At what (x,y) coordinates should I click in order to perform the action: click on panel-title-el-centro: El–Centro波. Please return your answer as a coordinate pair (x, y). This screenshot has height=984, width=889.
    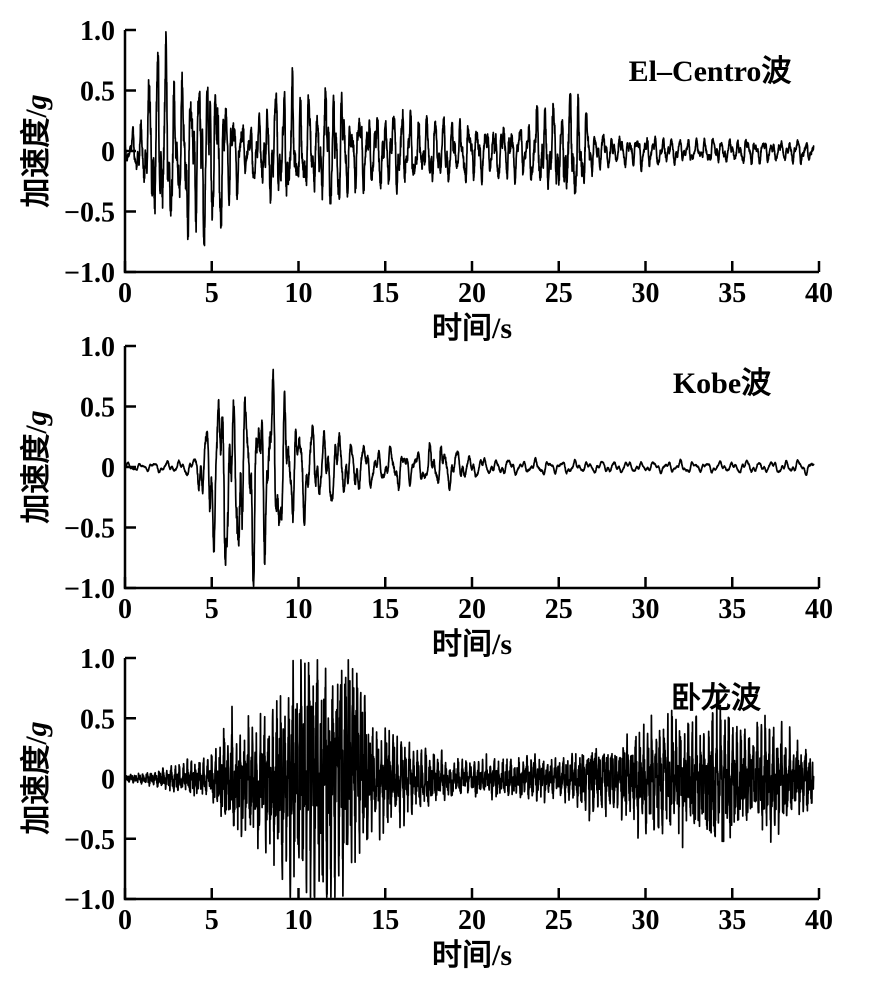
    Looking at the image, I should click on (711, 71).